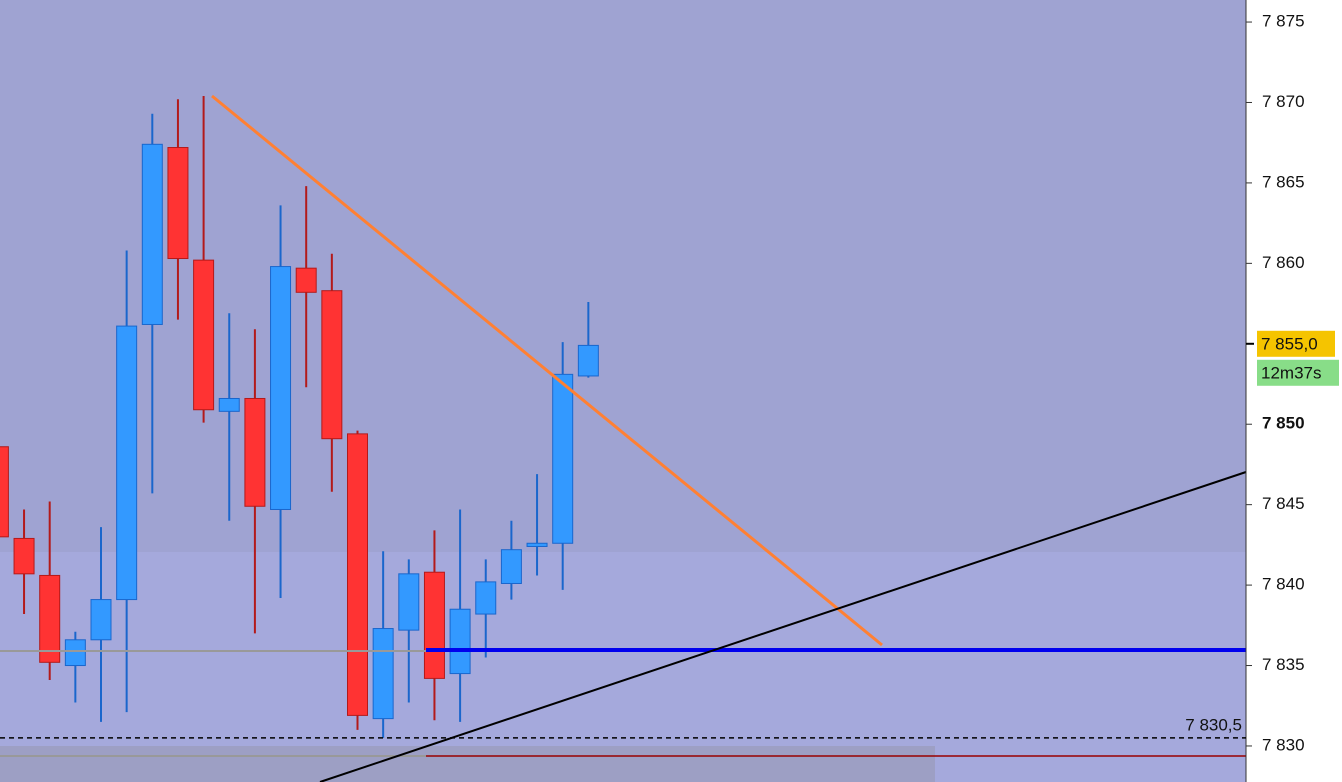 This screenshot has width=1342, height=782. I want to click on y-tick-label: 7 875, so click(1283, 21).